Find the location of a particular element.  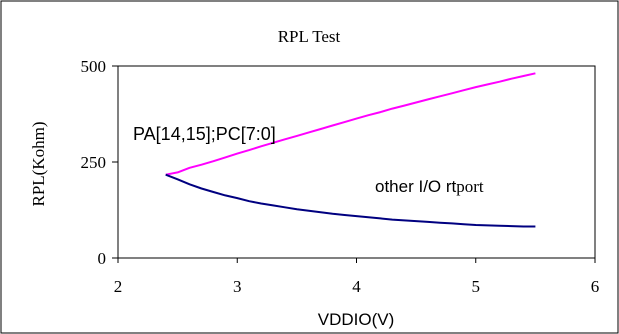

annotation-2-suffix: port is located at coordinates (470, 186).